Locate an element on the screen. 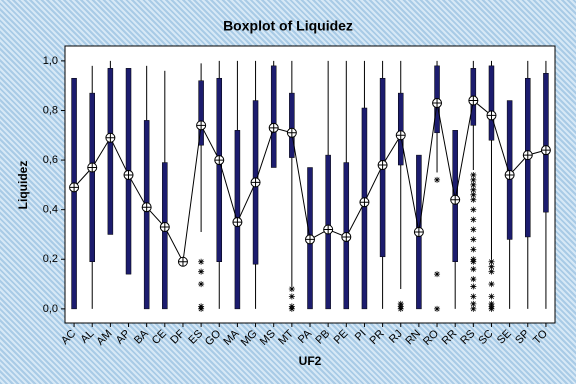 The width and height of the screenshot is (576, 384). x-tick-label: PB is located at coordinates (322, 337).